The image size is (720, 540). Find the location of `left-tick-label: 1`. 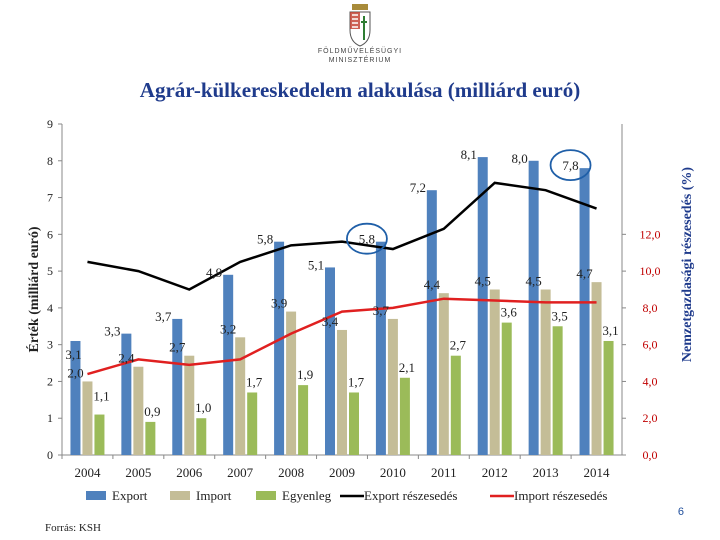

left-tick-label: 1 is located at coordinates (50, 418).